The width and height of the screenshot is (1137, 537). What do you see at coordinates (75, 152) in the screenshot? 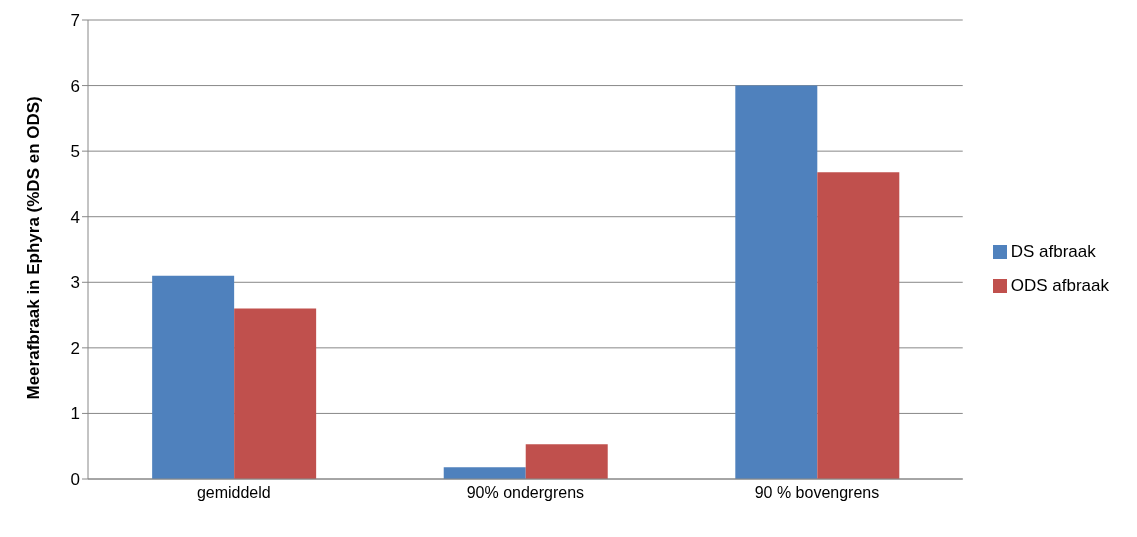
I see `y-tick-label: 5` at bounding box center [75, 152].